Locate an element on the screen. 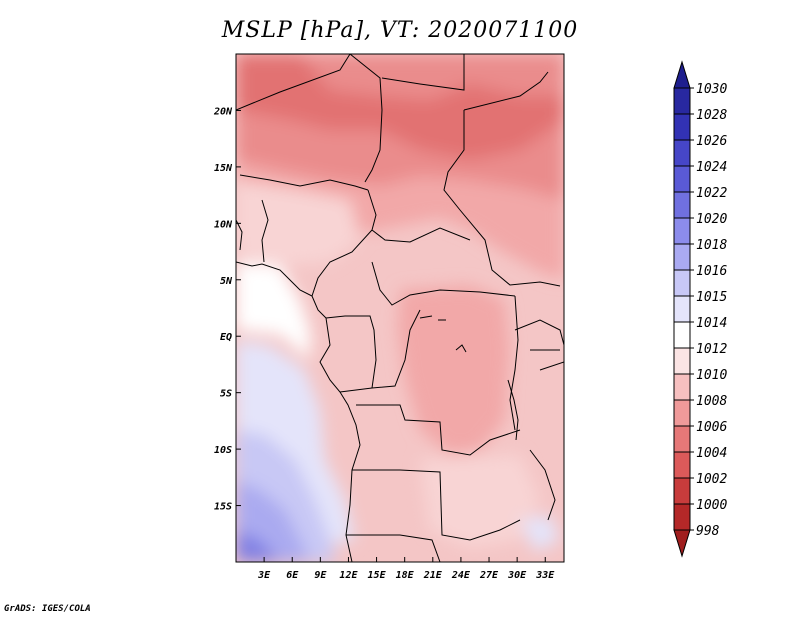 Image resolution: width=800 pixels, height=618 pixels. lat-tick-label: 10S is located at coordinates (223, 450).